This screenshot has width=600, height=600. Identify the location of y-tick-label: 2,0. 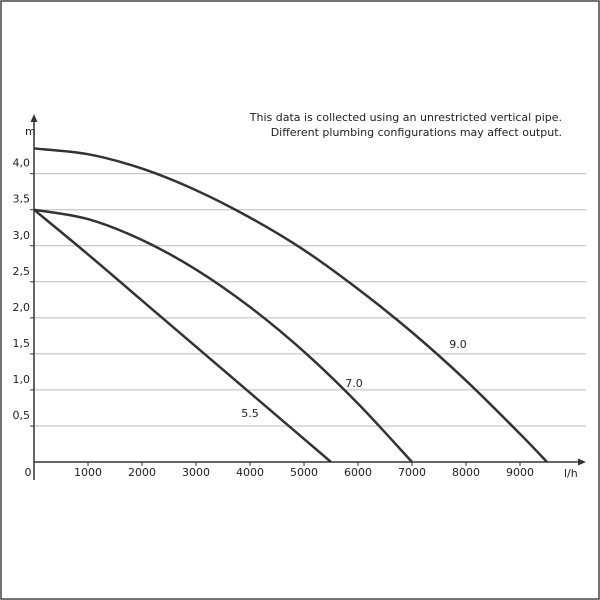
(22, 307).